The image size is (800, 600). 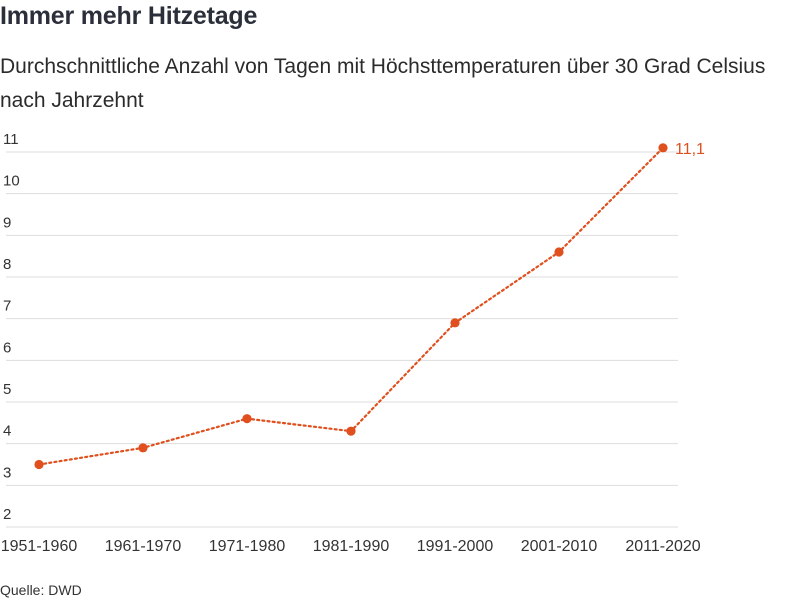 What do you see at coordinates (559, 546) in the screenshot?
I see `x-tick-label: 2001-2010` at bounding box center [559, 546].